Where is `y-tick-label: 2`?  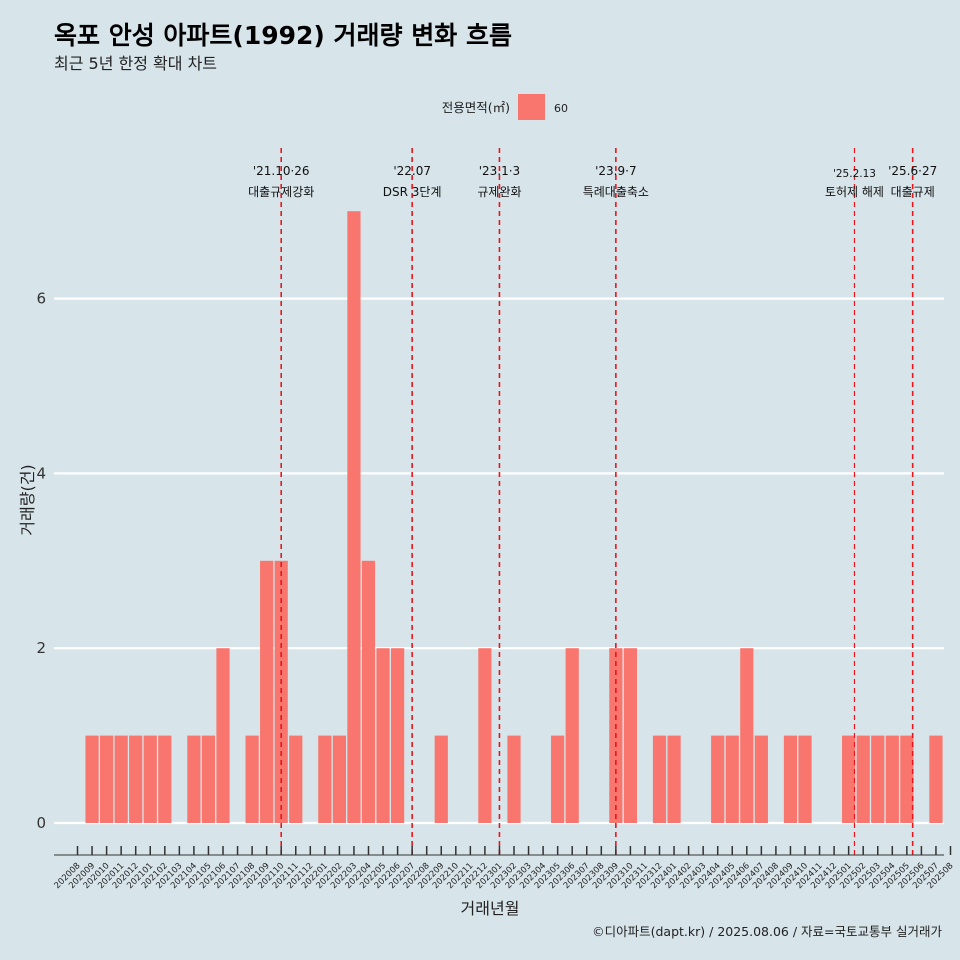 y-tick-label: 2 is located at coordinates (41, 648).